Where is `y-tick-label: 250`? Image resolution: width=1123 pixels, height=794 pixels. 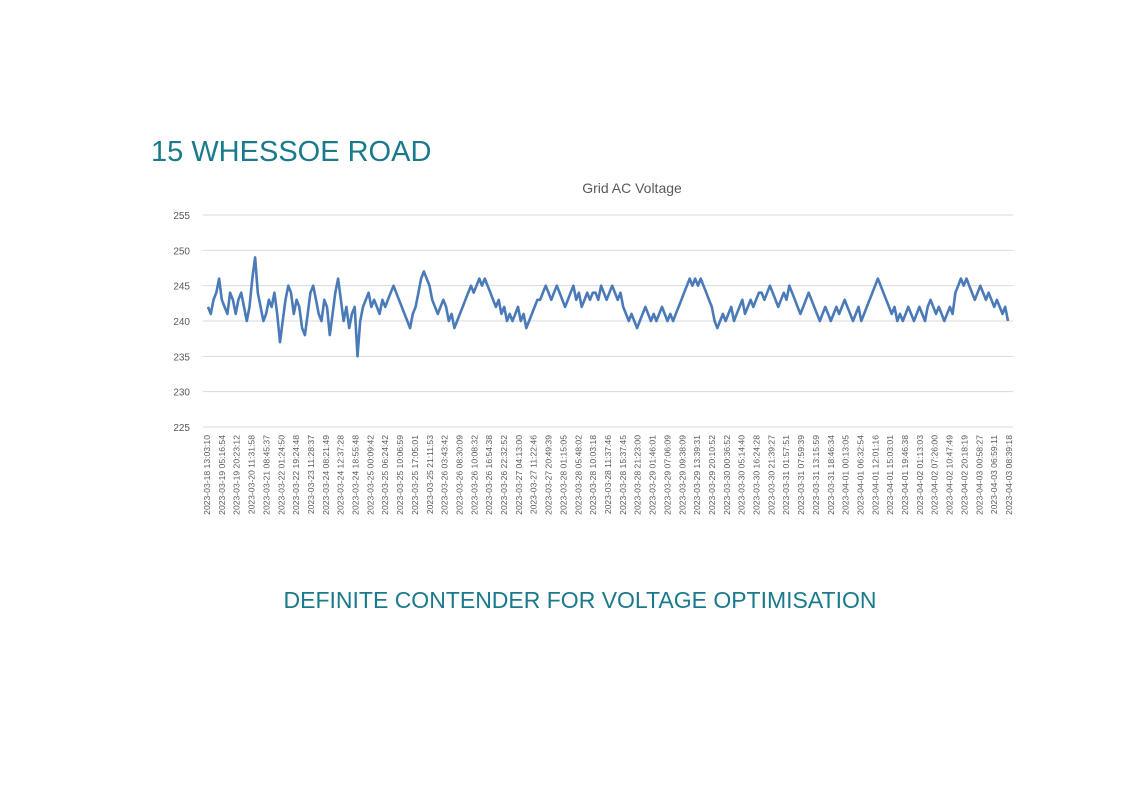 y-tick-label: 250 is located at coordinates (181, 251).